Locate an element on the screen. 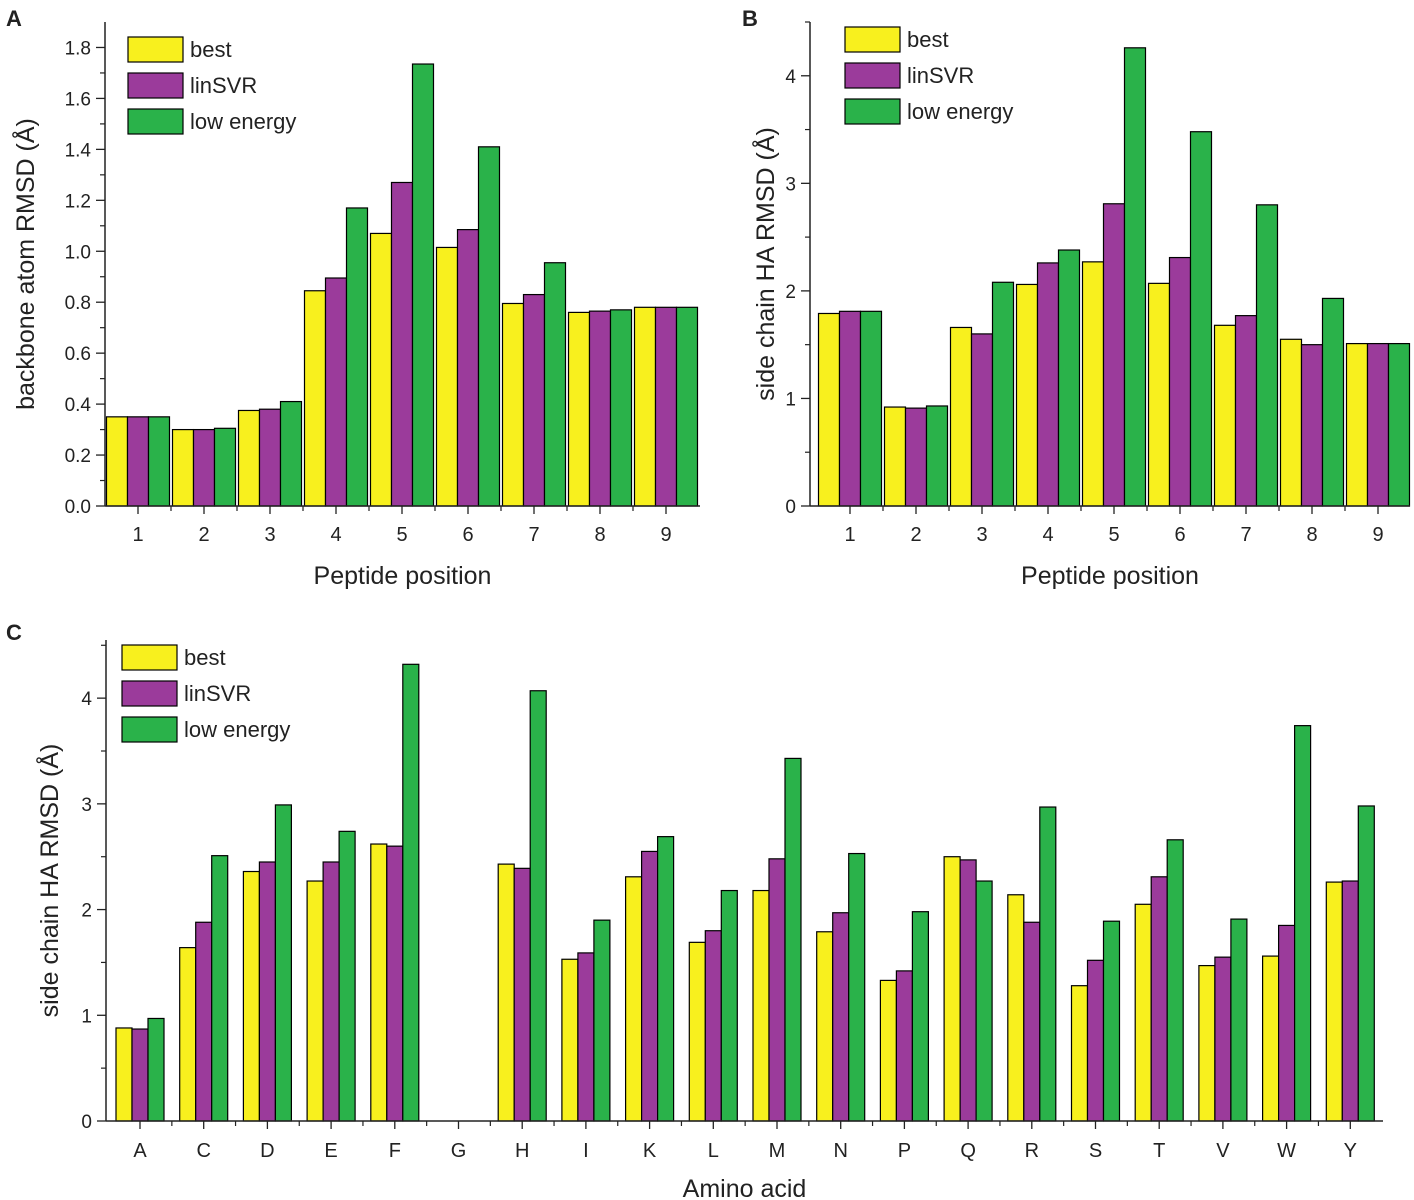 The width and height of the screenshot is (1414, 1200). y-tick-label: 2 is located at coordinates (790, 292).